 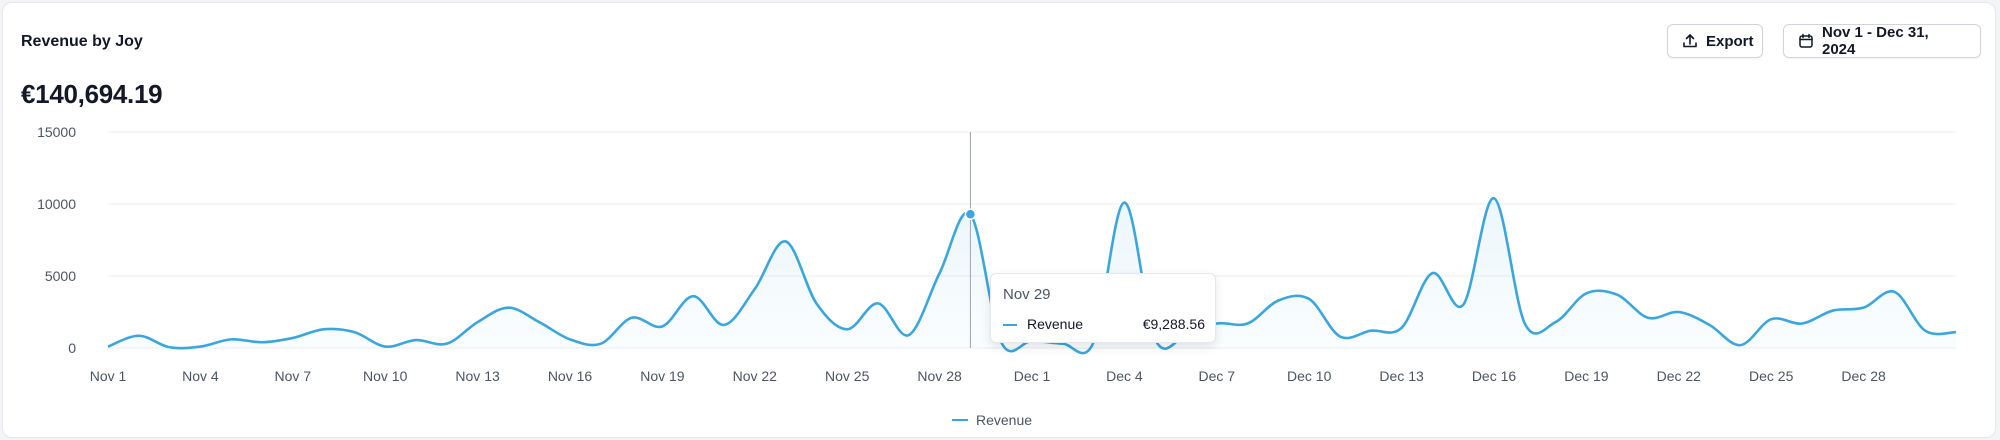 What do you see at coordinates (1875, 41) in the screenshot?
I see `date-range-label: Nov 1 - Dec 31, 2024` at bounding box center [1875, 41].